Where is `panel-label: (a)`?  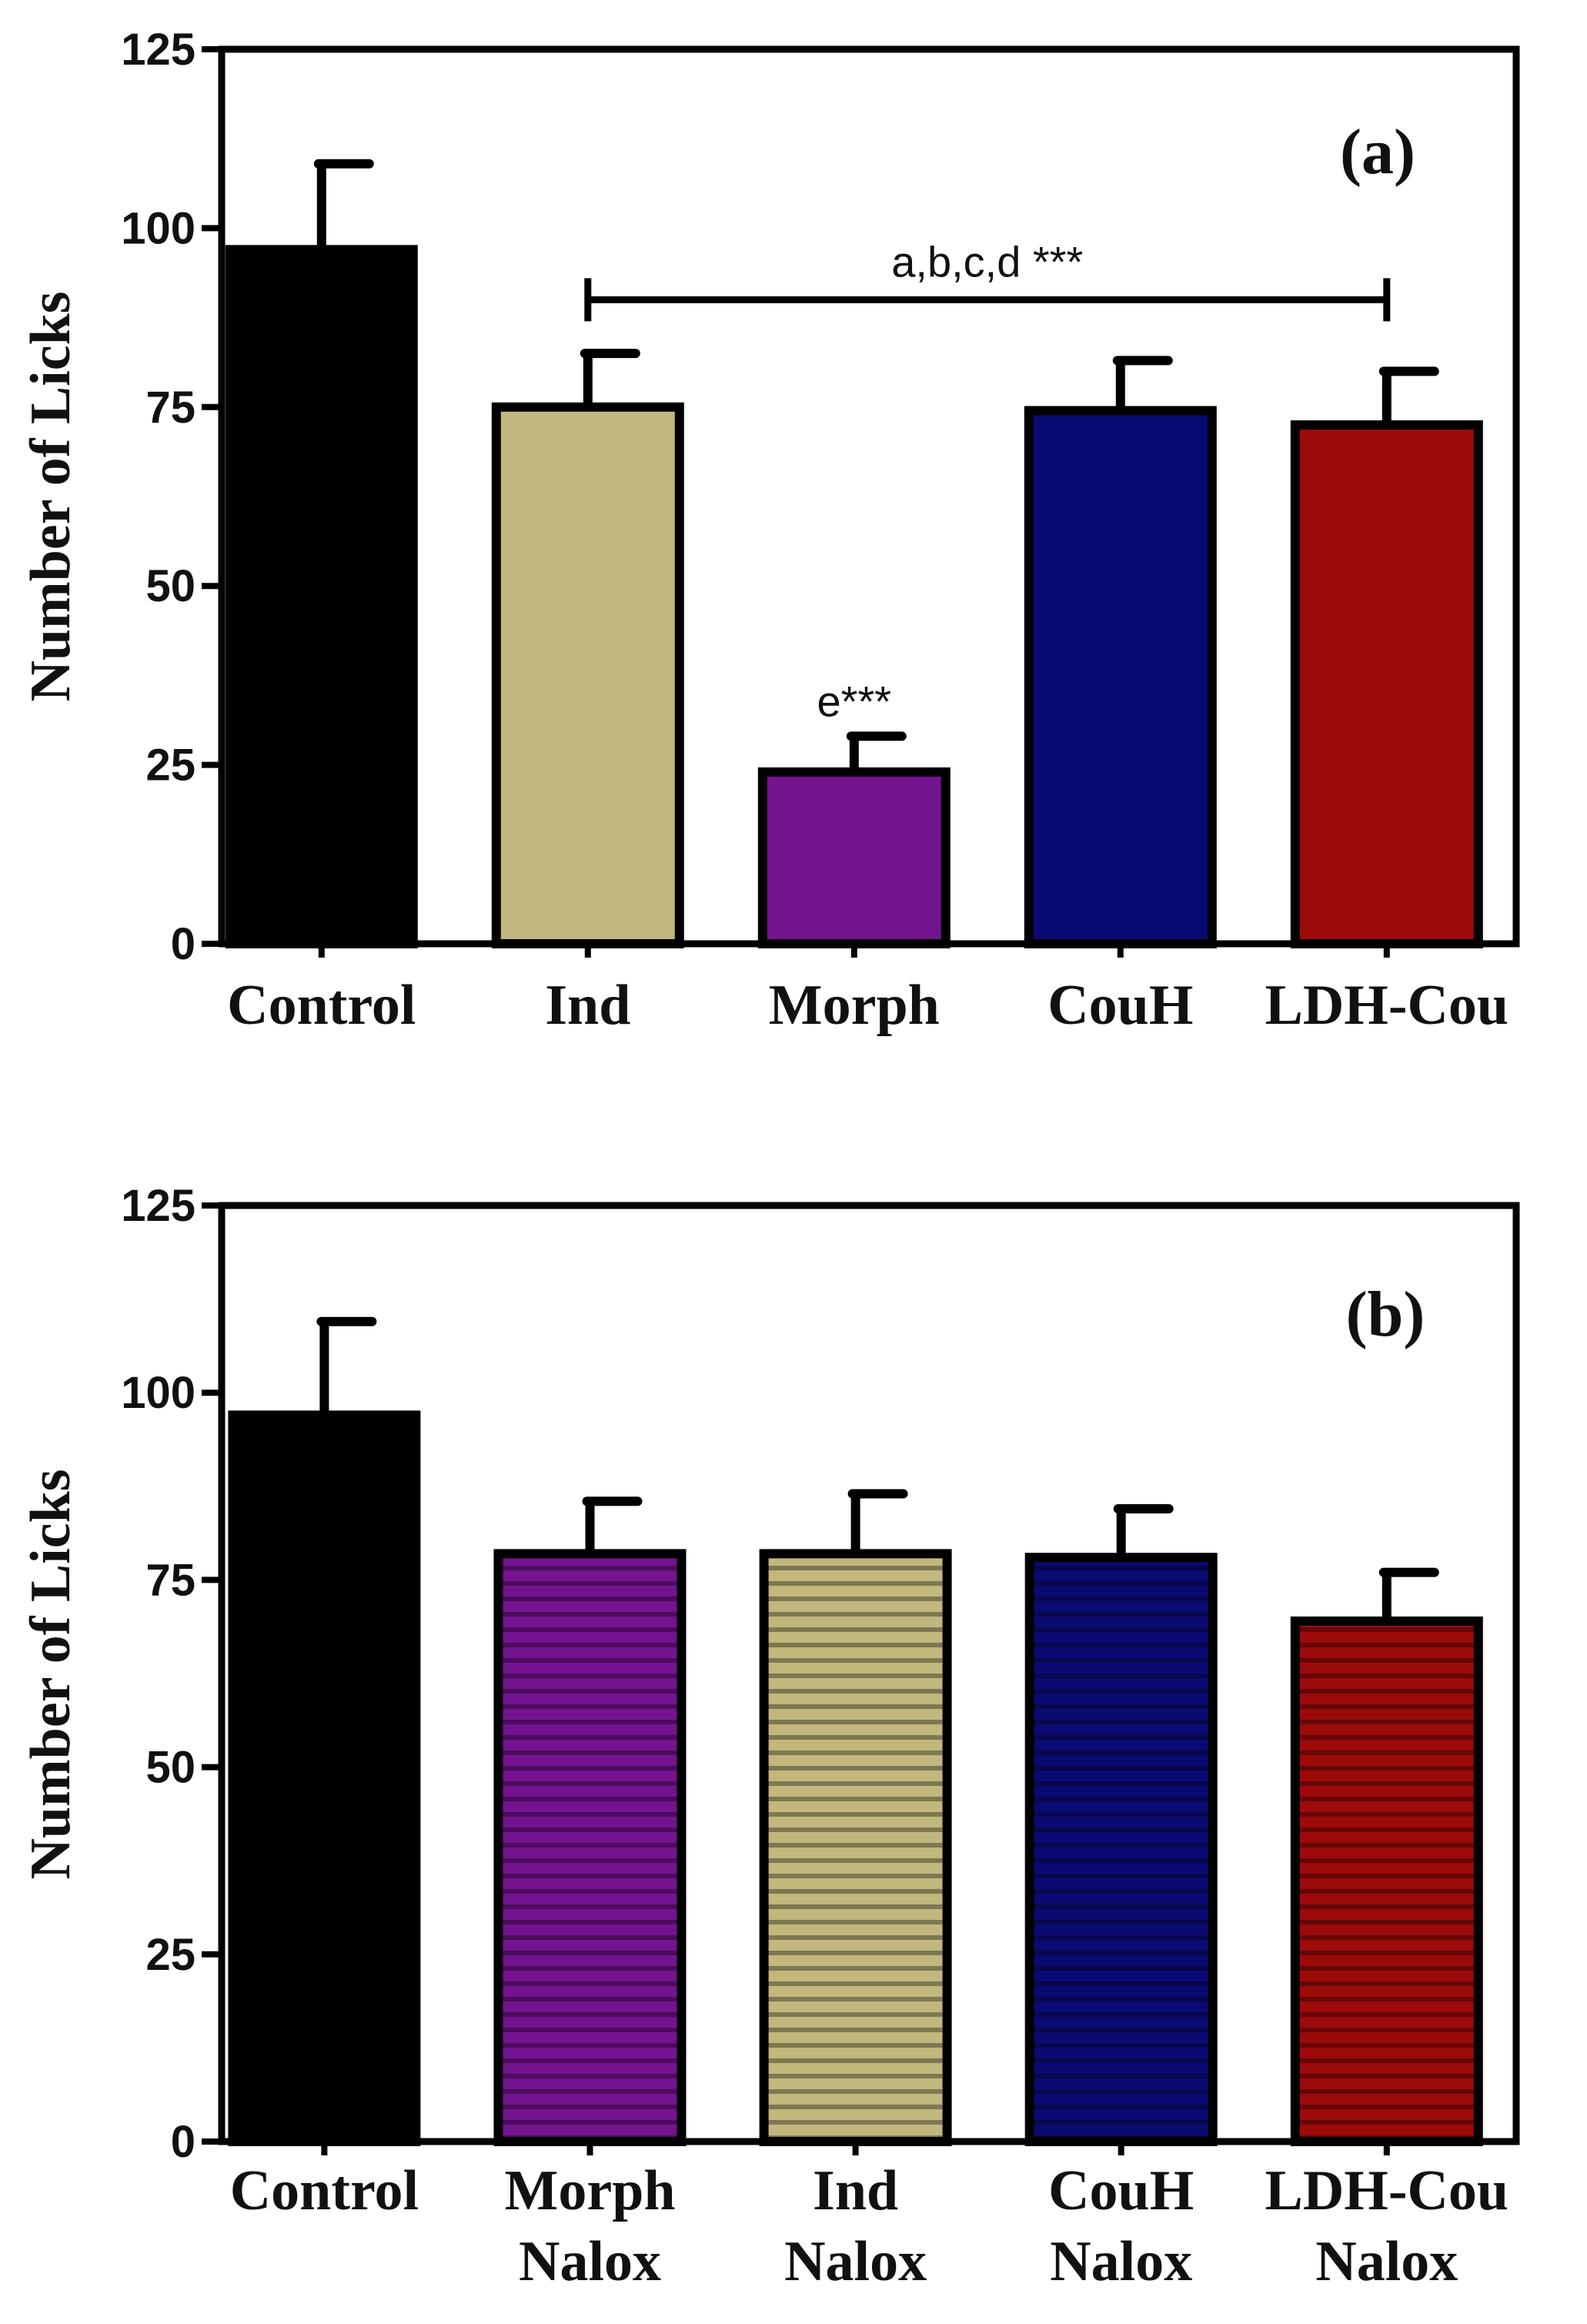
panel-label: (a) is located at coordinates (1377, 152).